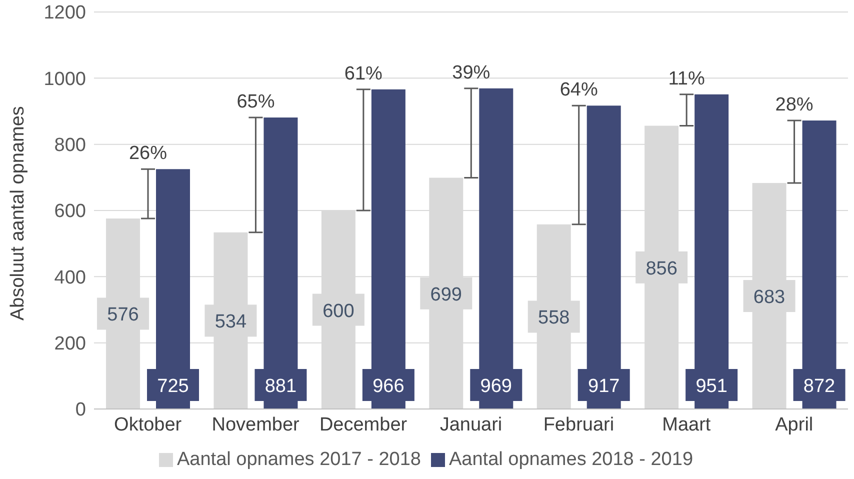 Image resolution: width=854 pixels, height=479 pixels. Describe the element at coordinates (571, 459) in the screenshot. I see `legend-label: Aantal opnames 2018 - 2019` at that location.